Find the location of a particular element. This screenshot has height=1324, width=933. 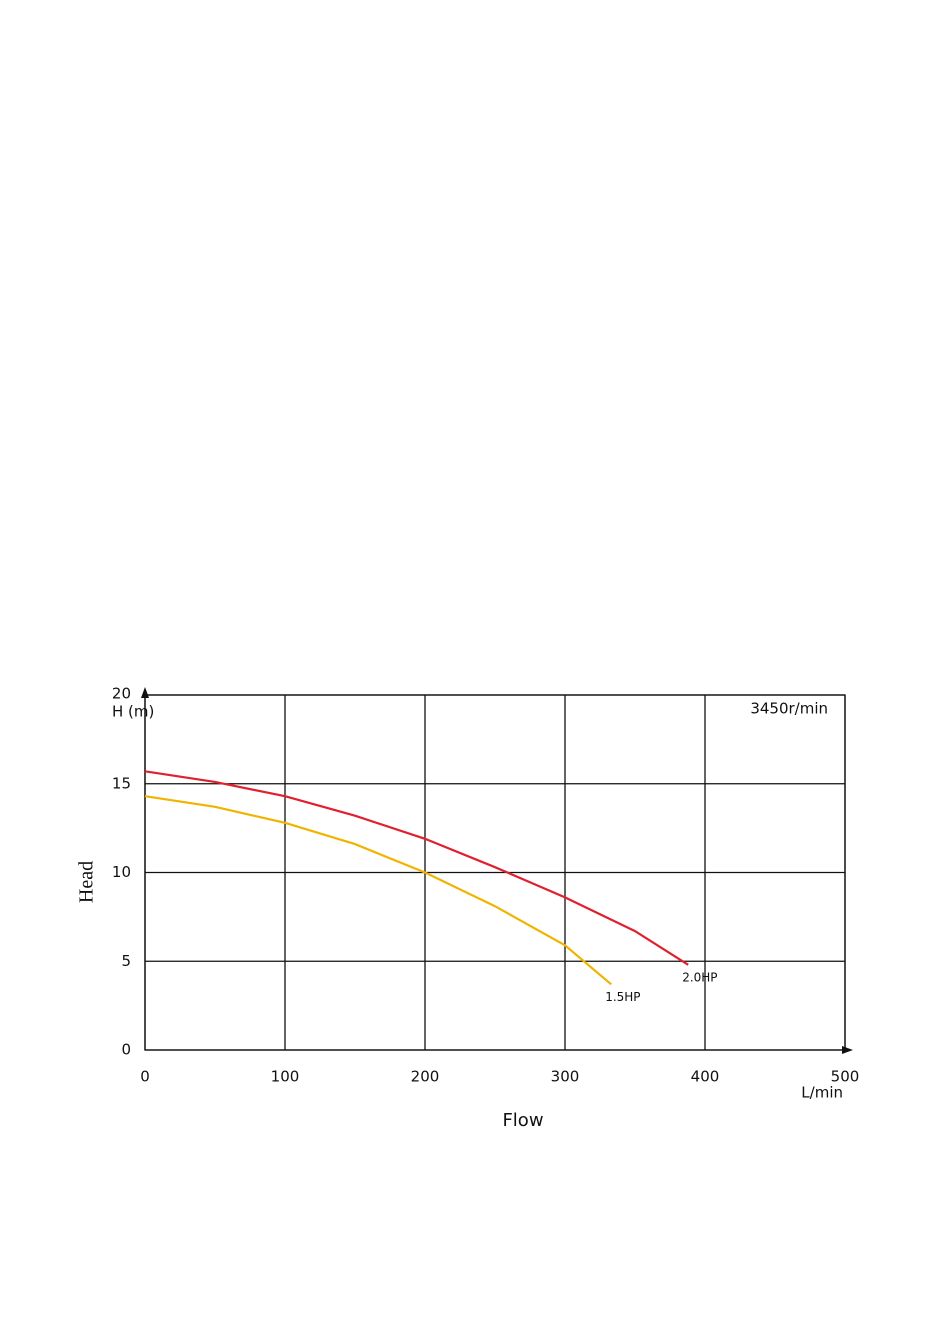

y-tick-label: 20 is located at coordinates (121, 694).